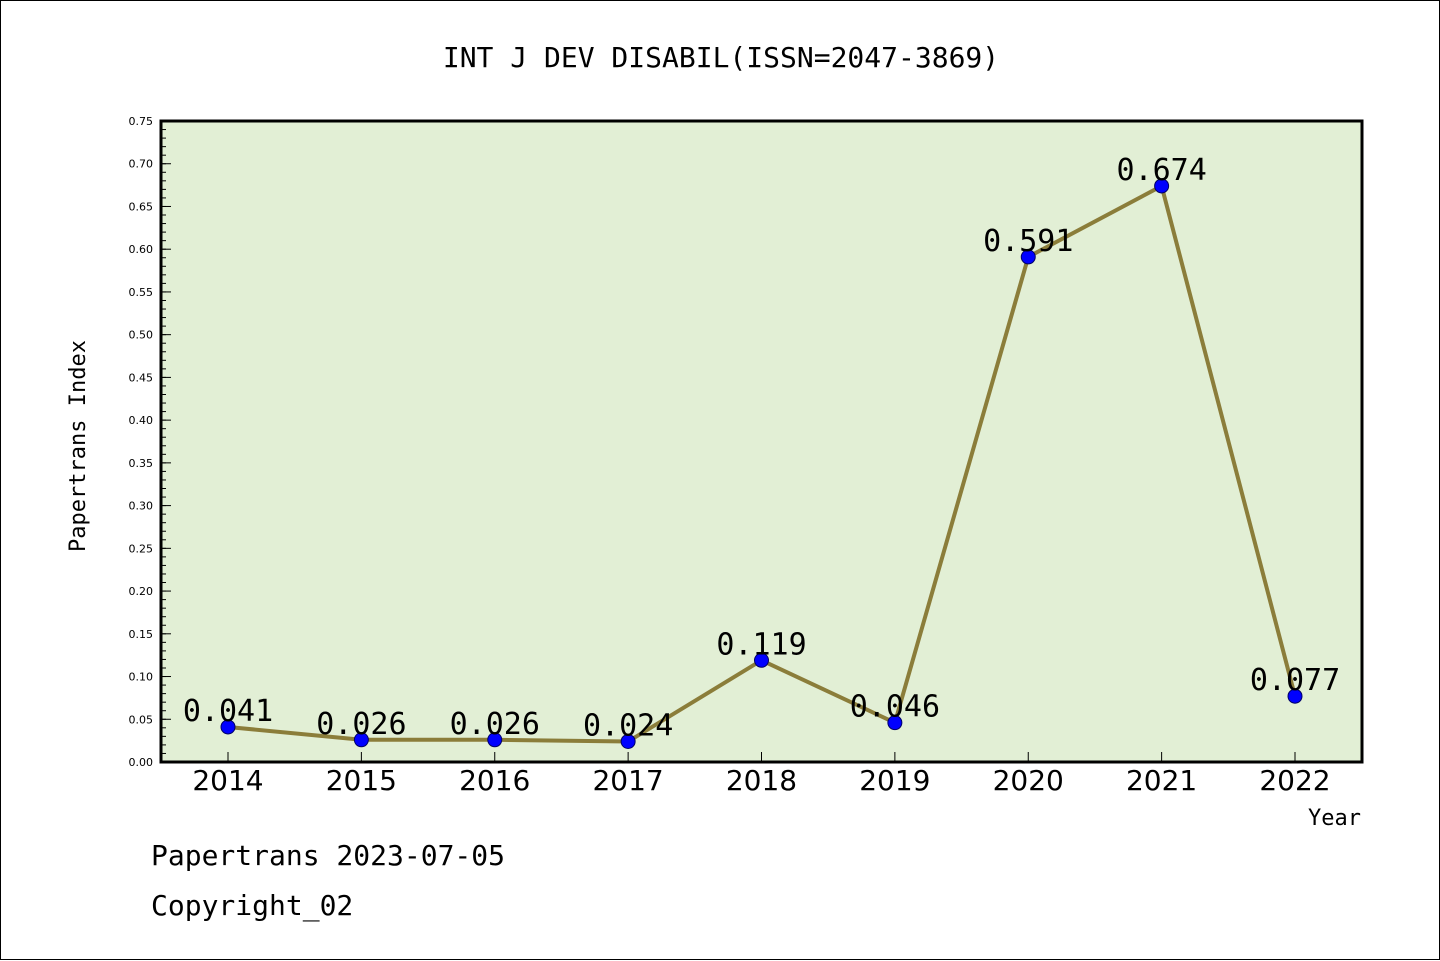  What do you see at coordinates (761, 644) in the screenshot?
I see `data-label: 0.119` at bounding box center [761, 644].